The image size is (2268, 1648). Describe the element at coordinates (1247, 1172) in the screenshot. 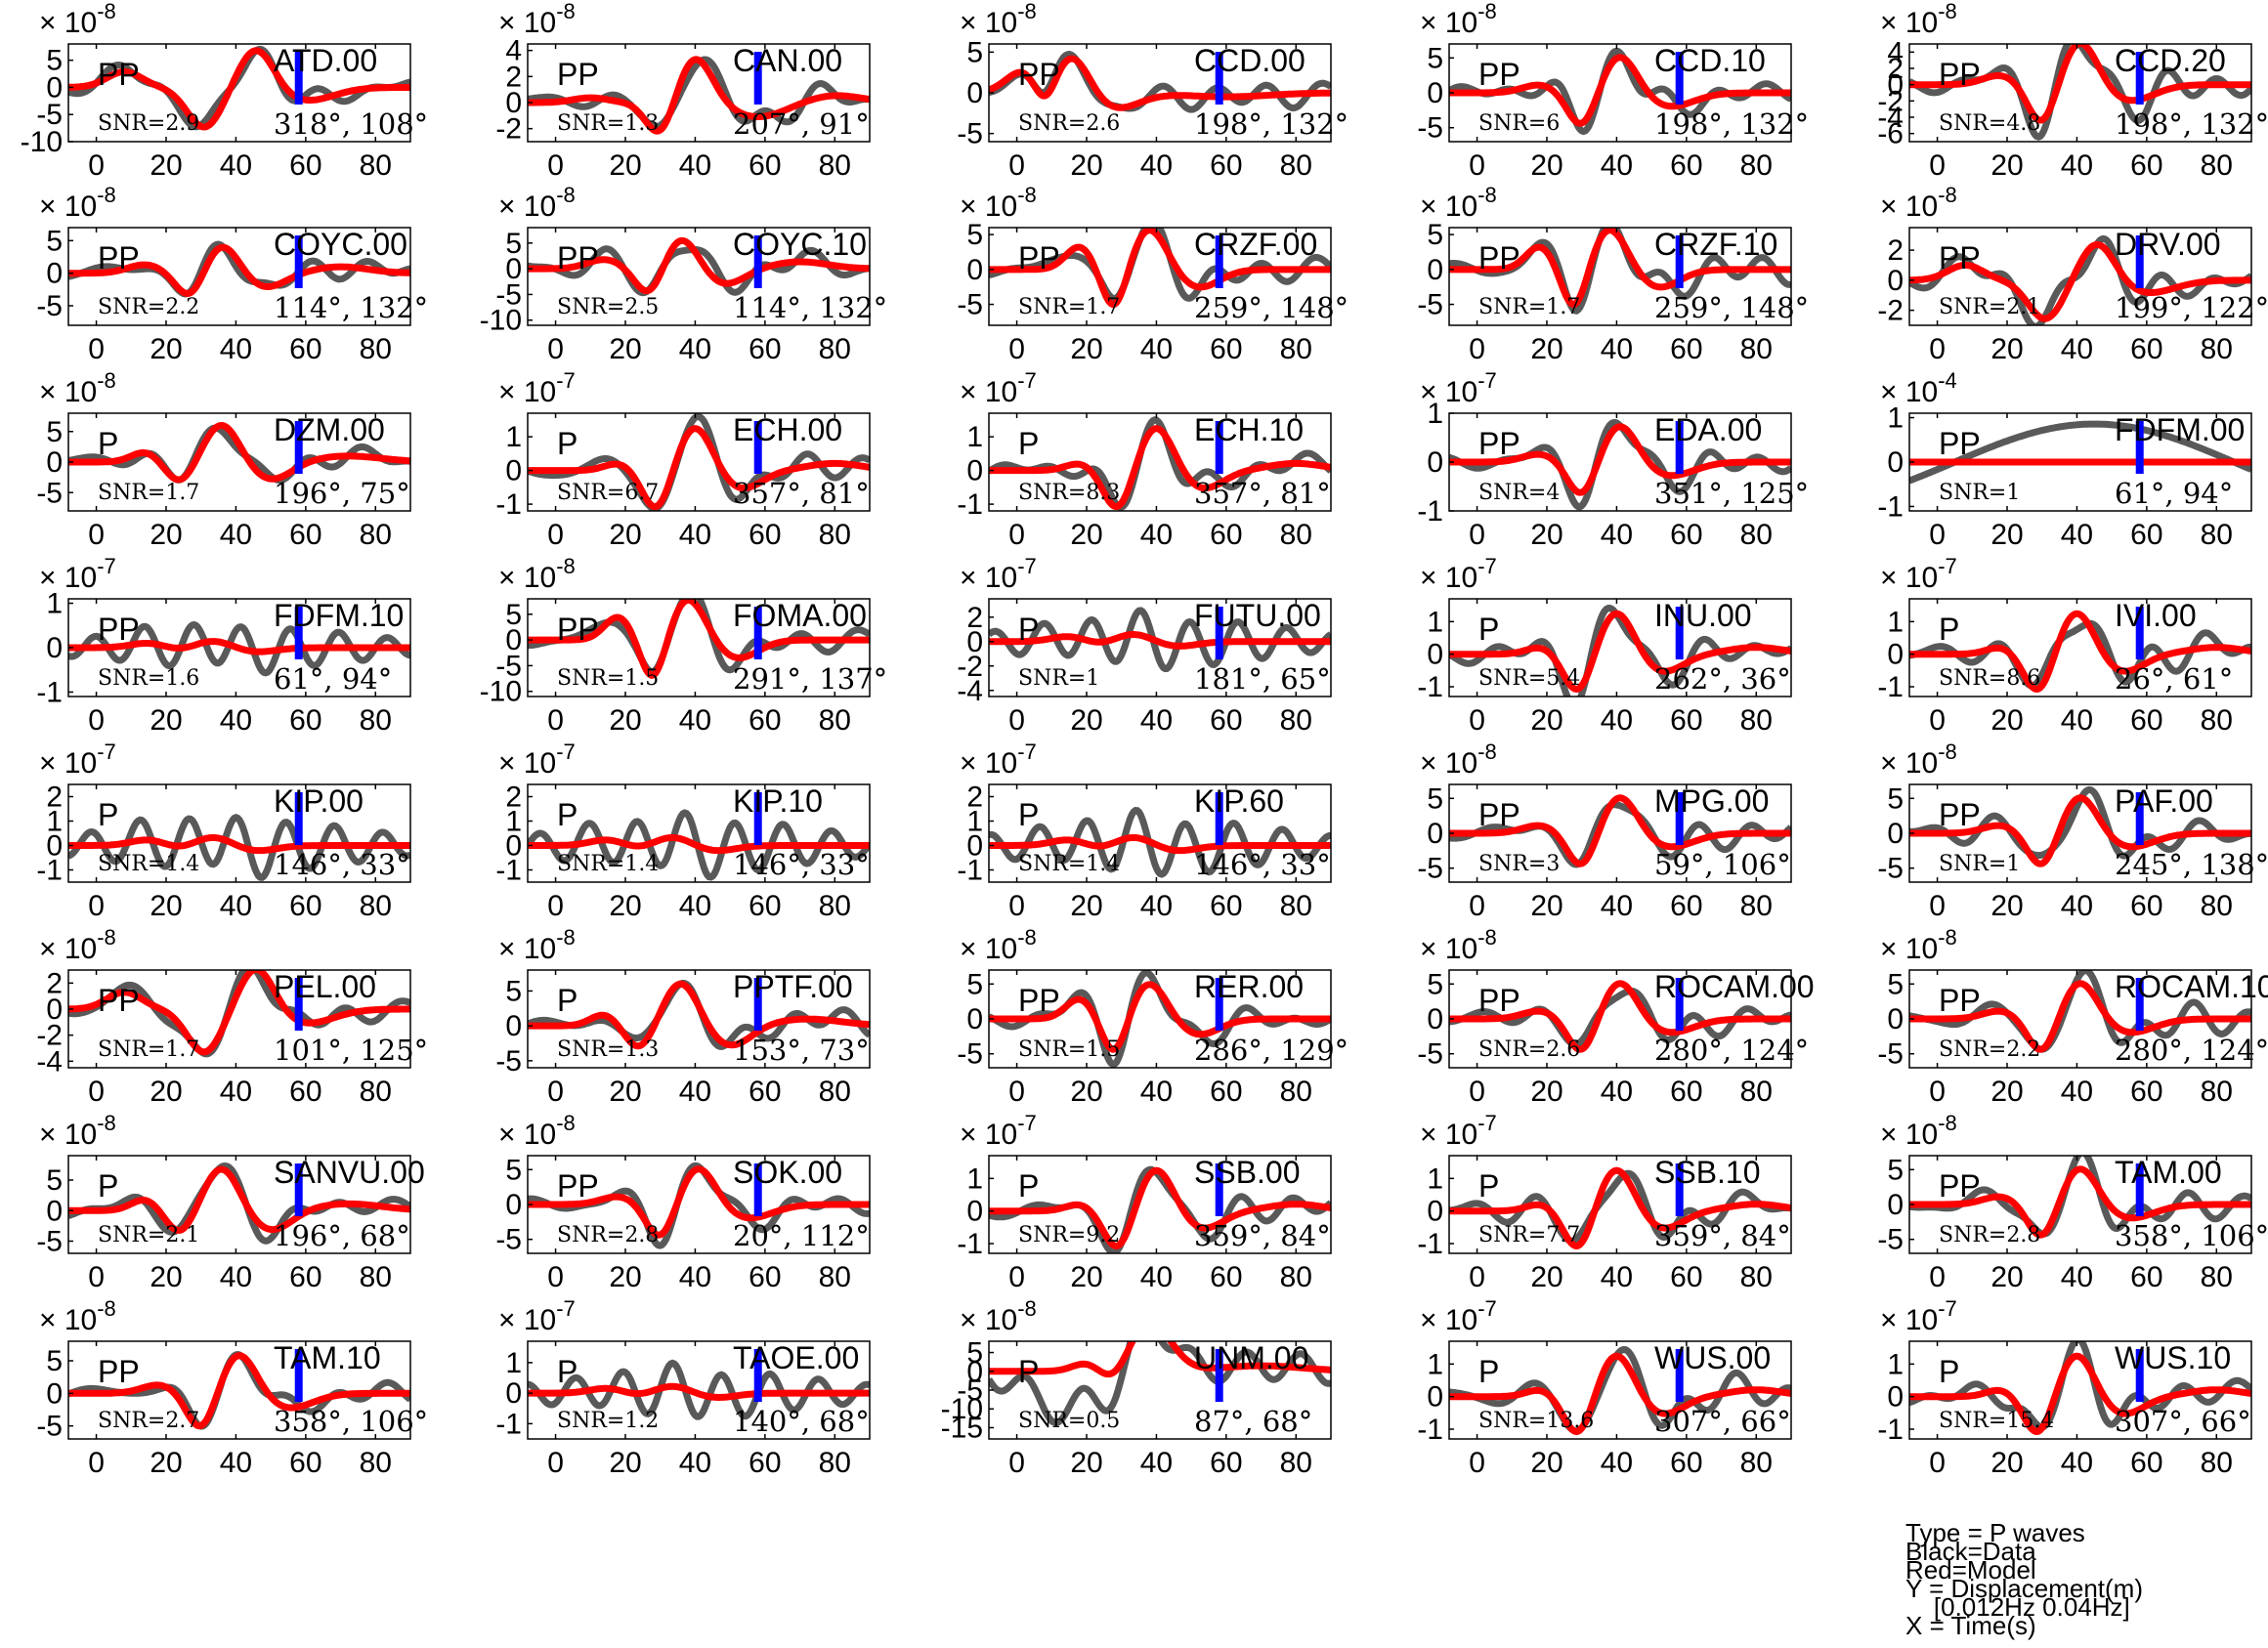

I see `station-label: SSB.00` at that location.